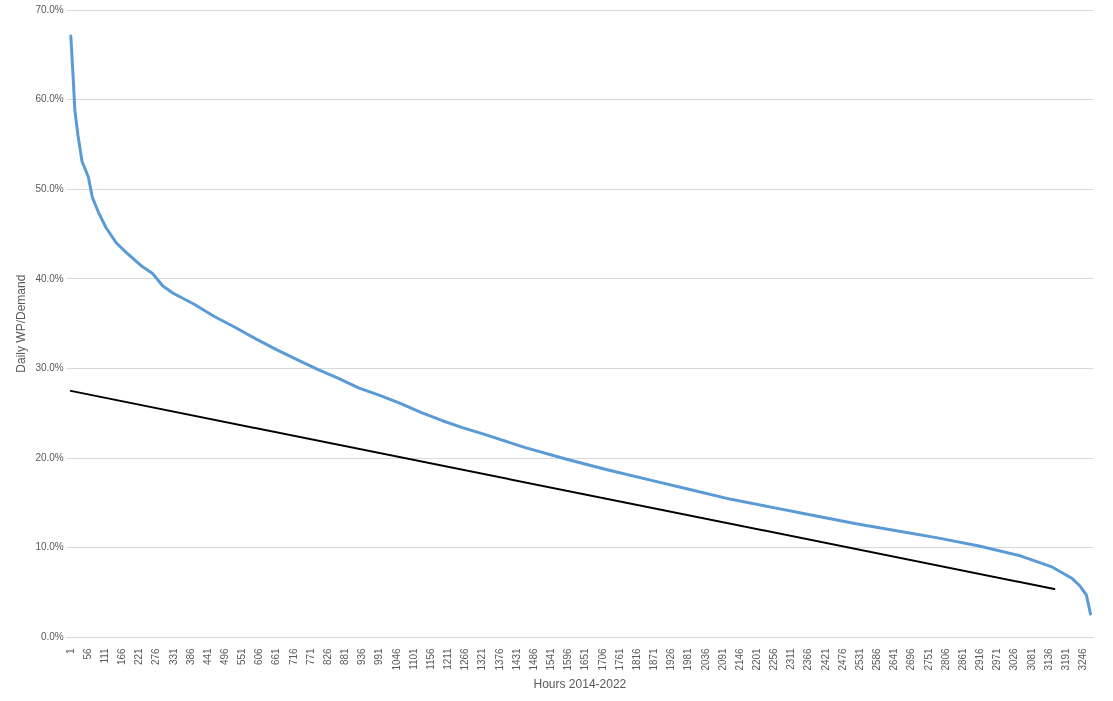  Describe the element at coordinates (619, 659) in the screenshot. I see `x-tick-label: 1761` at that location.